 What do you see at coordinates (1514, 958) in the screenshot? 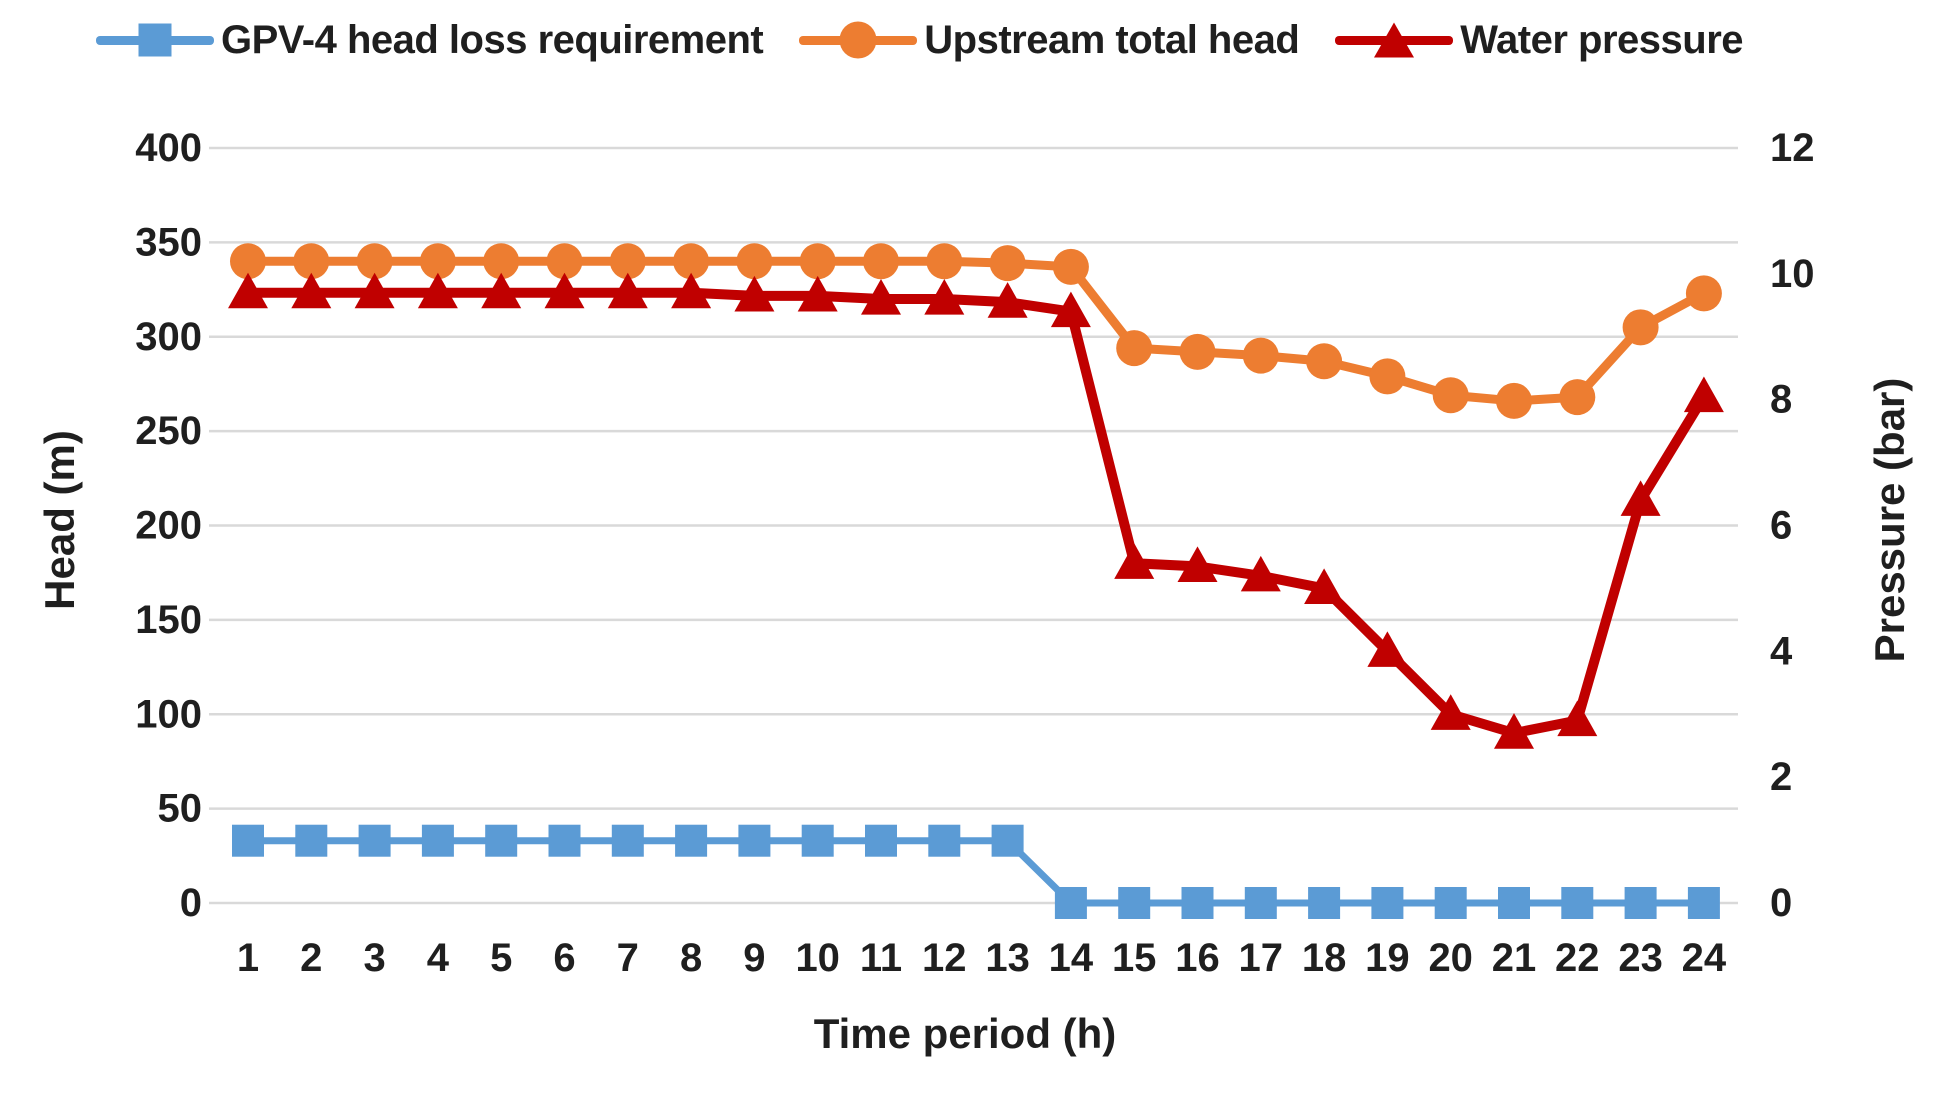
I see `x-axis-tick-label: 21` at bounding box center [1514, 958].